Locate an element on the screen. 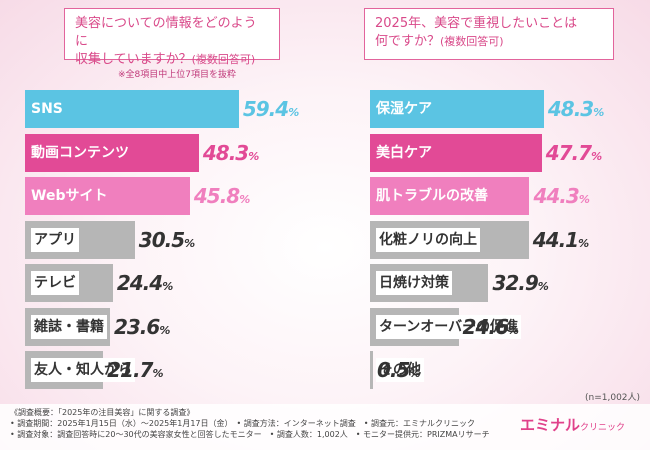 The height and width of the screenshot is (450, 650). value-number: 47.7 is located at coordinates (568, 152).